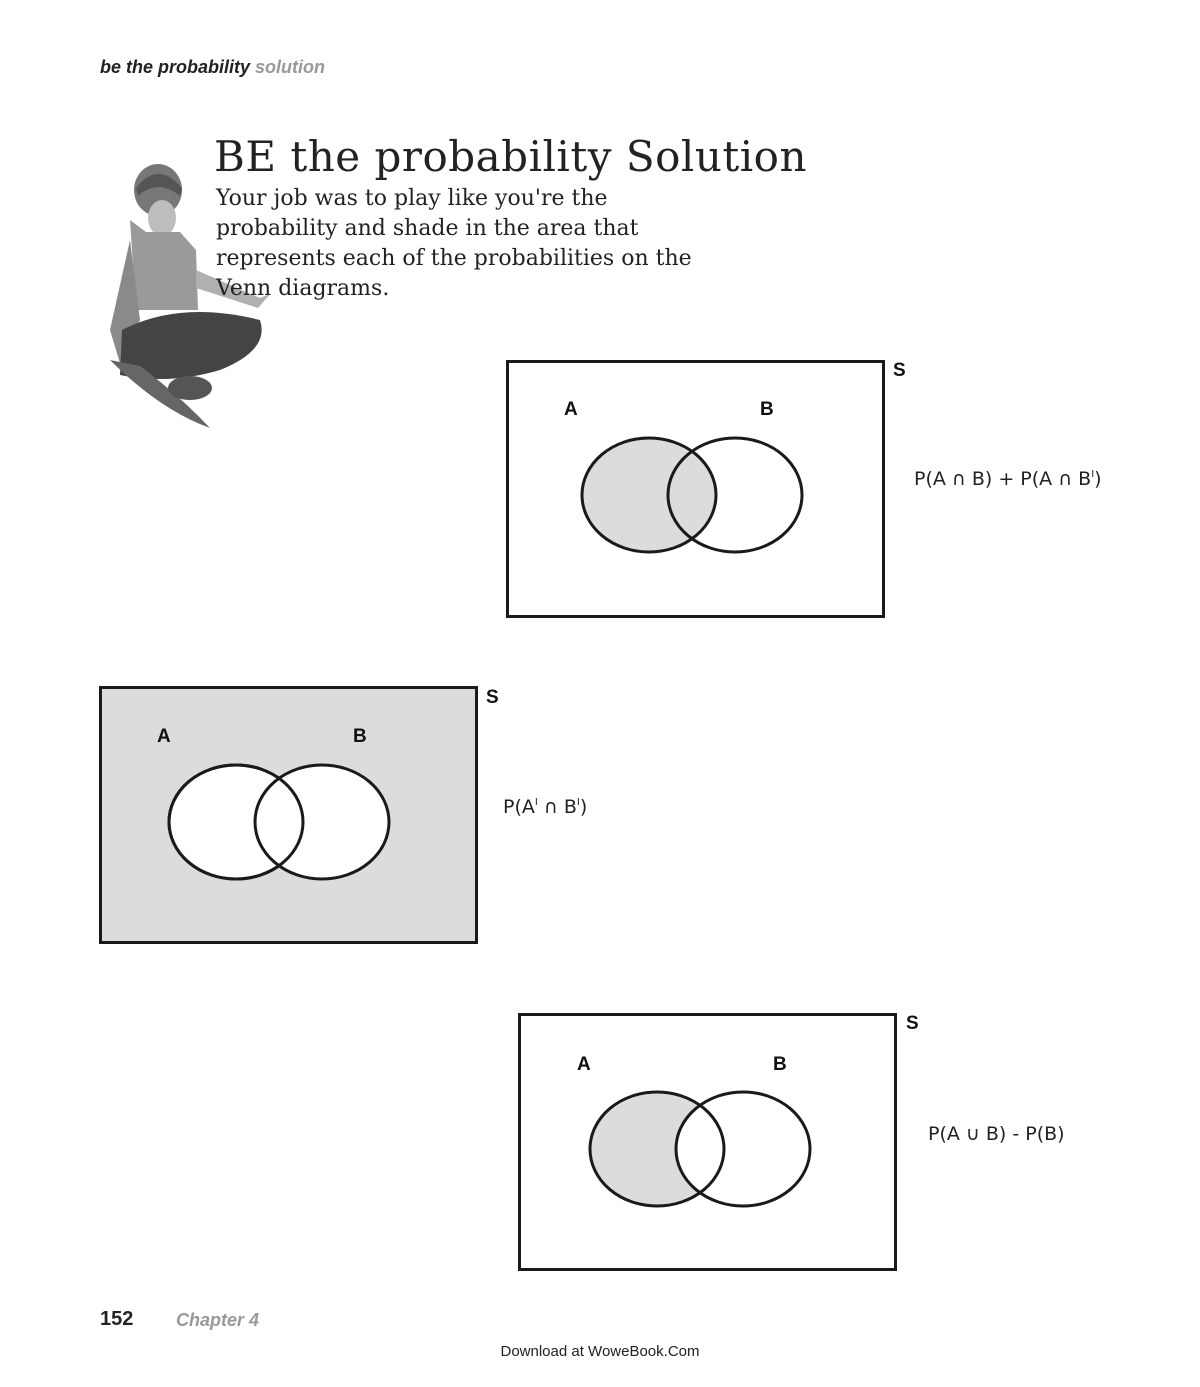  Describe the element at coordinates (557, 807) in the screenshot. I see `expression-2-mid: ∩ B` at that location.